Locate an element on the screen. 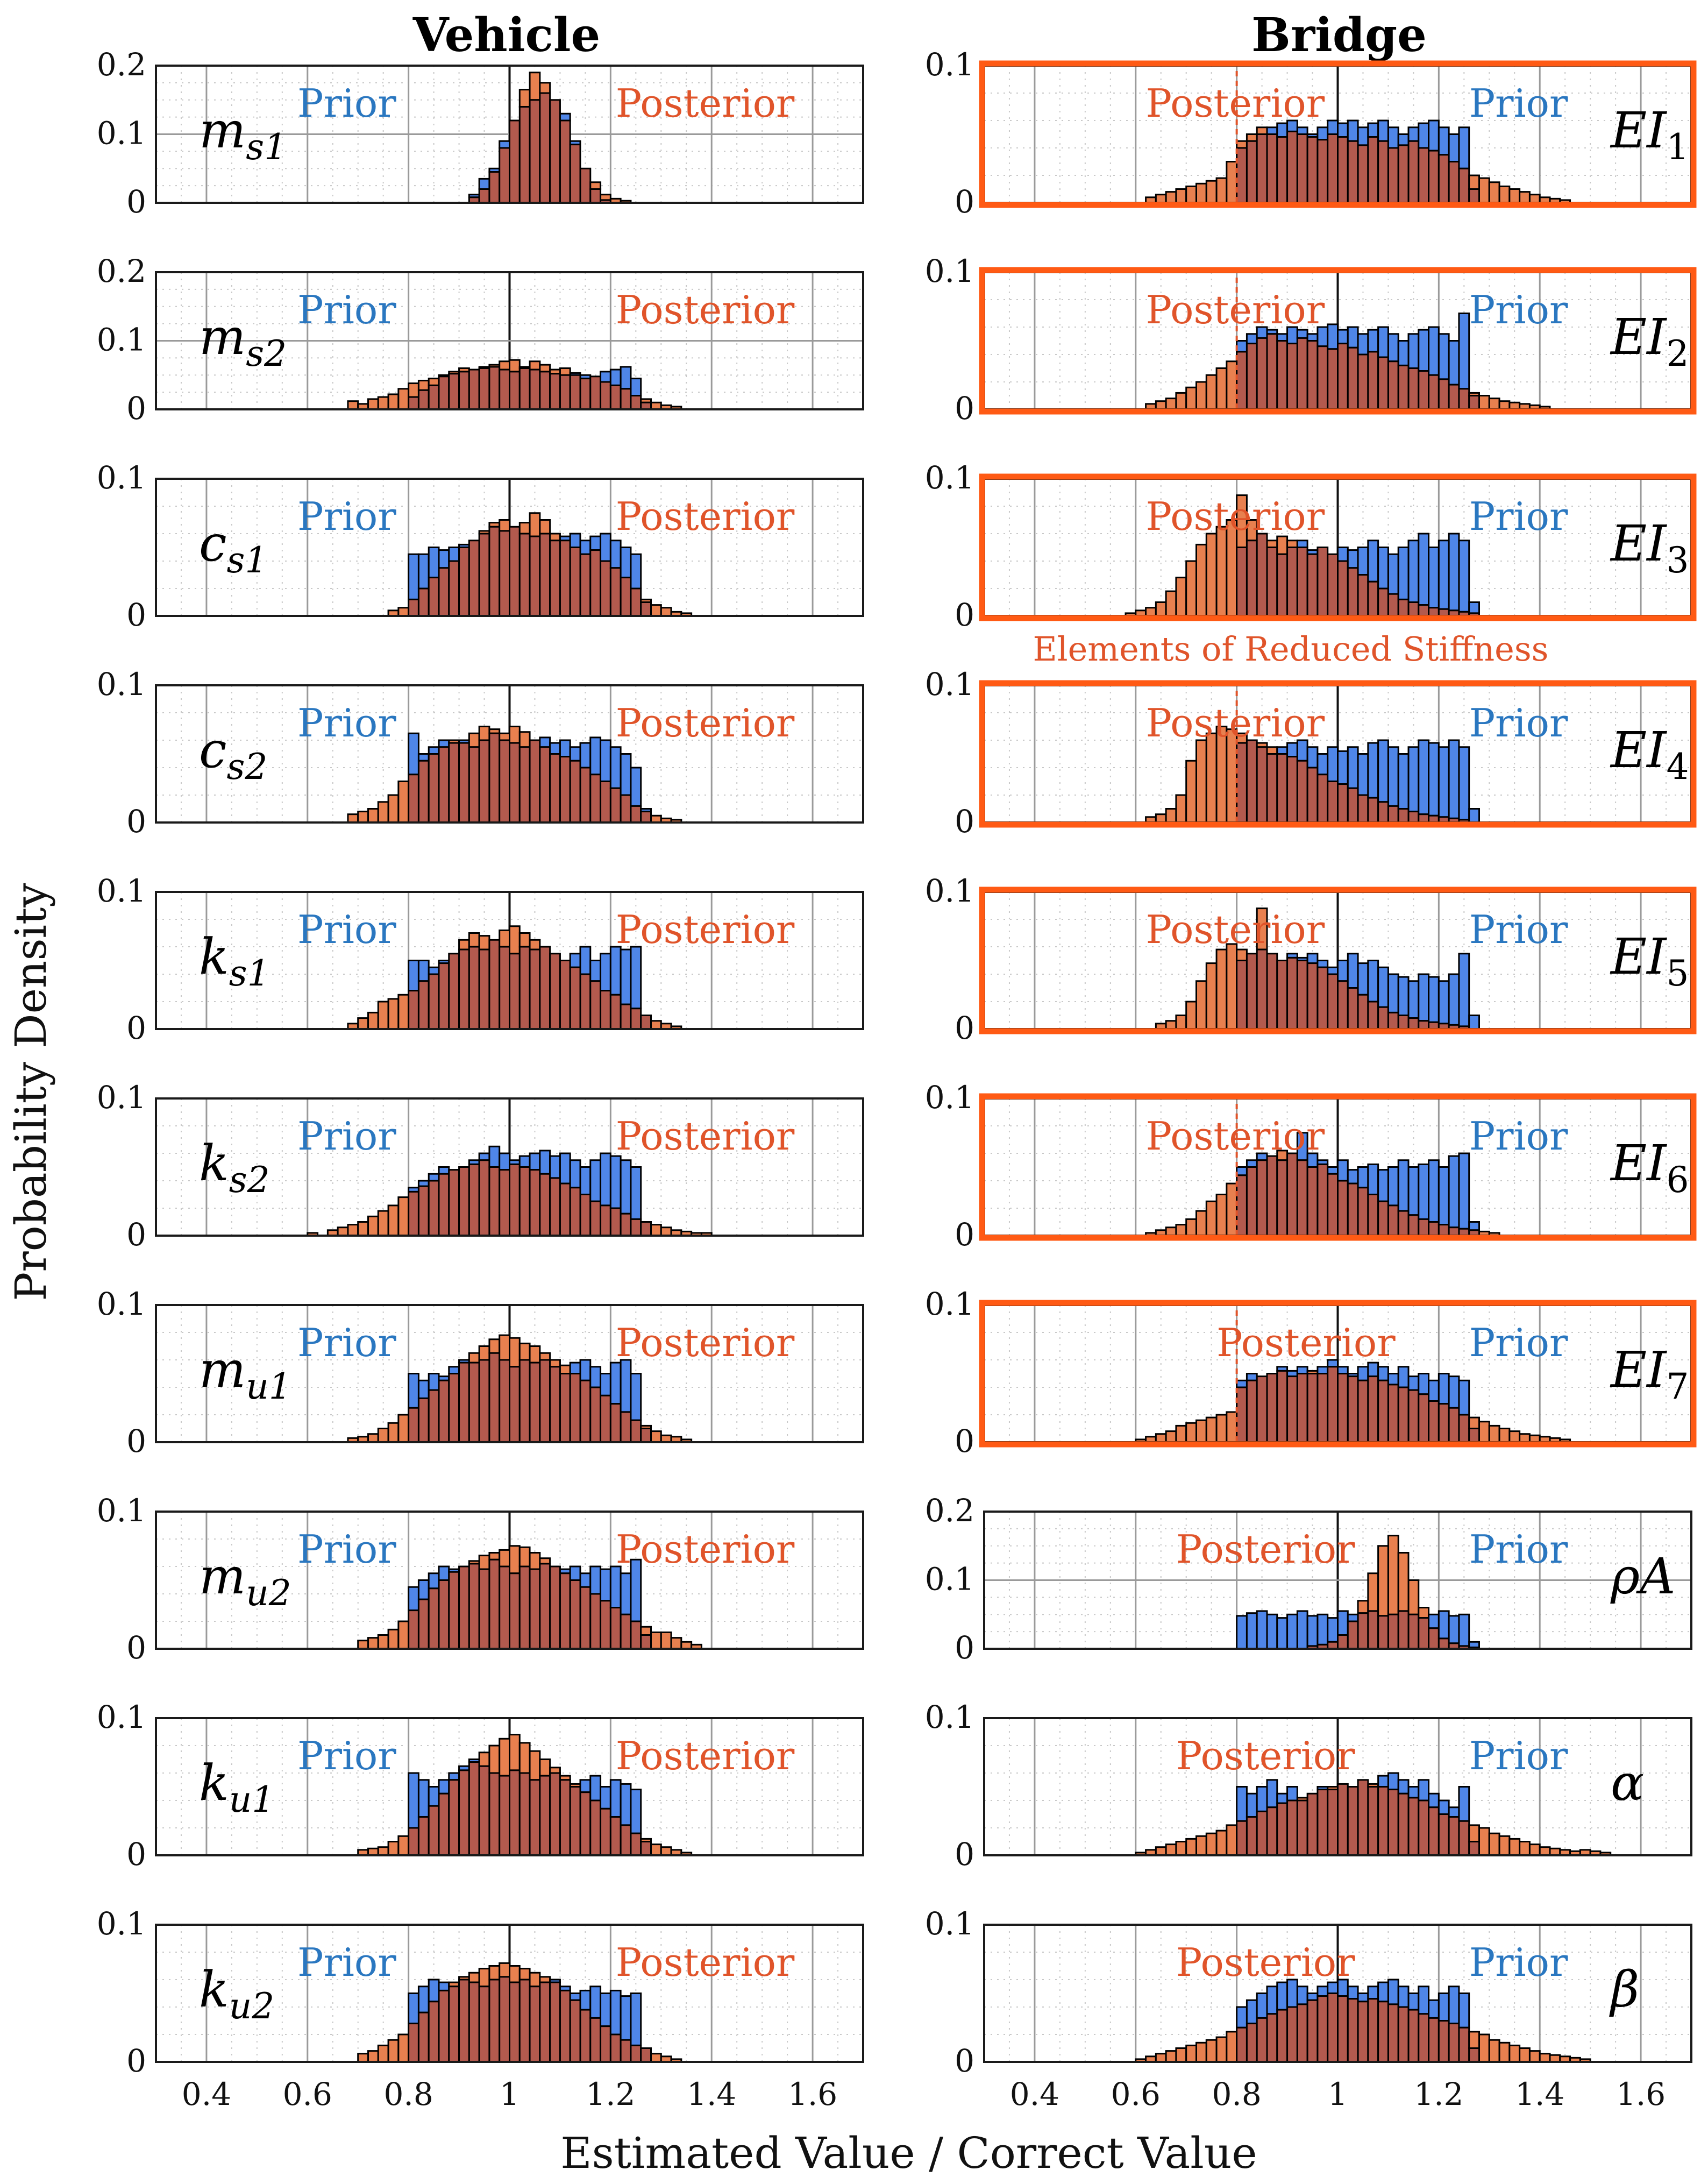  panel-EI4: 0 0.1 Prior Posterior EI4 is located at coordinates (1311, 753).